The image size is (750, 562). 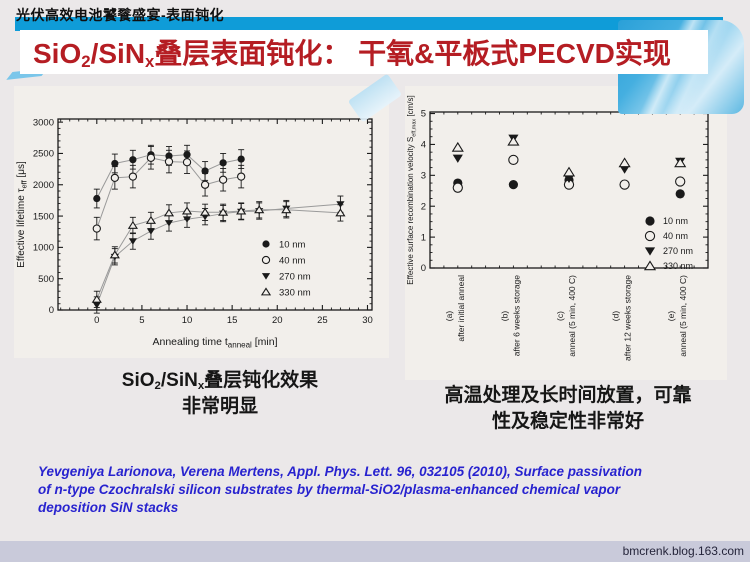 I want to click on slide-header: 光伏高效电池饕餮盛宴-表面钝化, so click(x=120, y=15).